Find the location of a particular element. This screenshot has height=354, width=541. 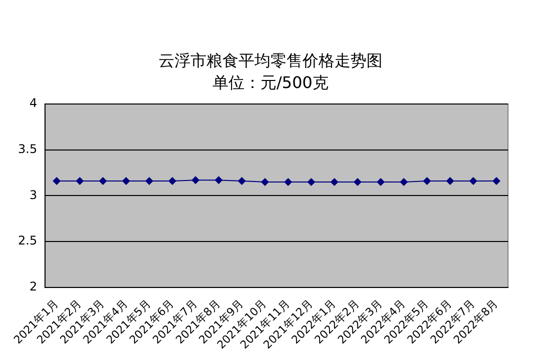

chart-subtitle: 单位：元/500克 is located at coordinates (271, 83).